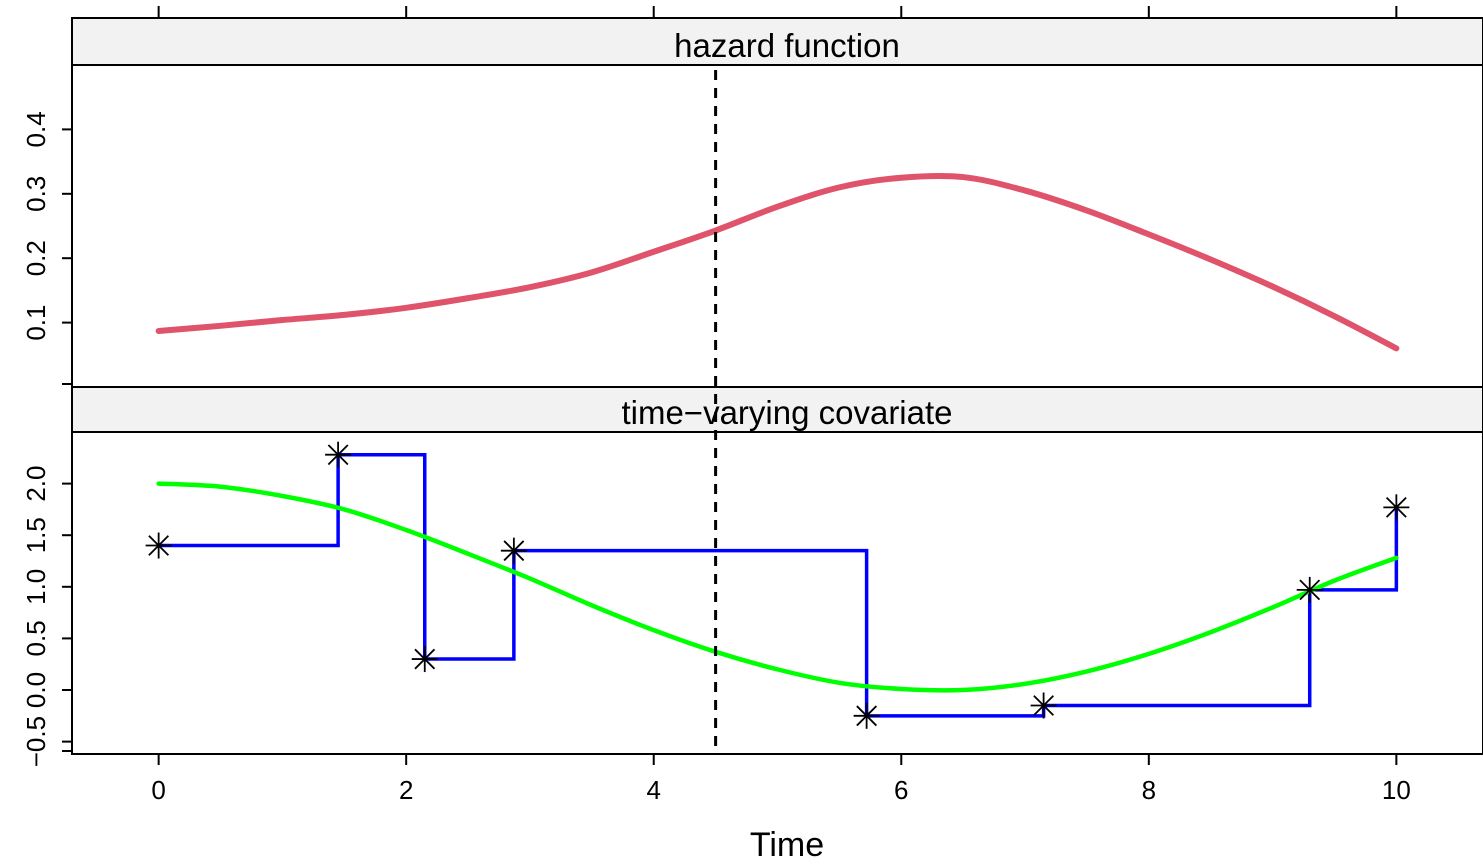 Image resolution: width=1483 pixels, height=864 pixels. Describe the element at coordinates (36, 258) in the screenshot. I see `hazard-ytick-label: 0.2` at that location.